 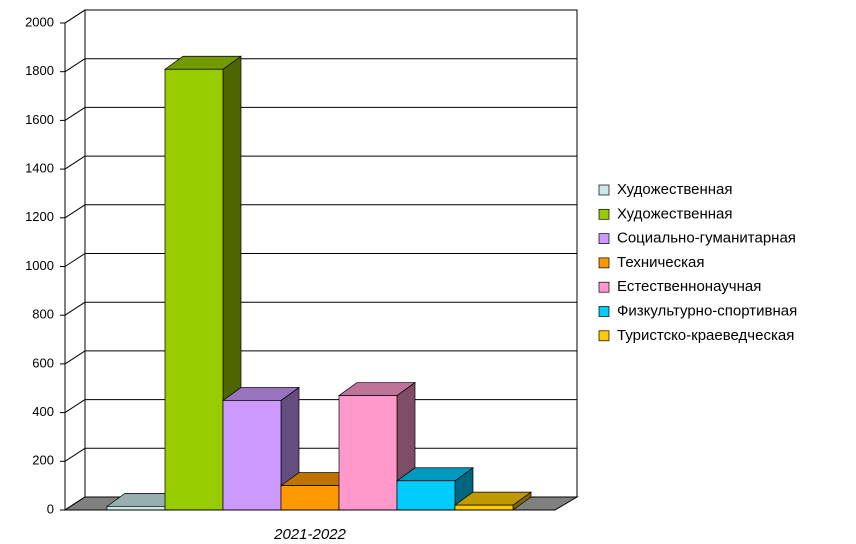 What do you see at coordinates (706, 238) in the screenshot?
I see `legend-label: Социально-гуманитарная` at bounding box center [706, 238].